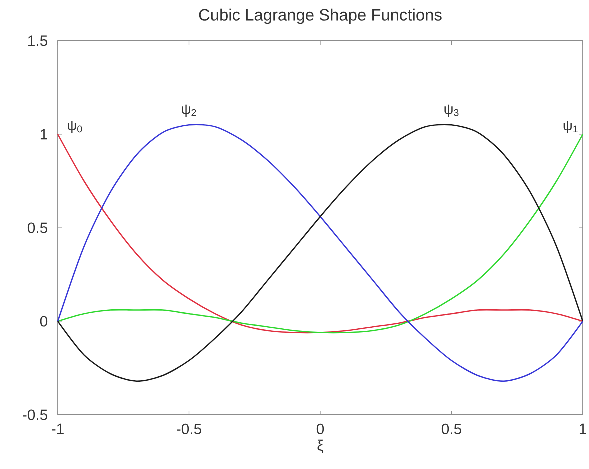  What do you see at coordinates (58, 429) in the screenshot?
I see `x-tick-label: -1` at bounding box center [58, 429].